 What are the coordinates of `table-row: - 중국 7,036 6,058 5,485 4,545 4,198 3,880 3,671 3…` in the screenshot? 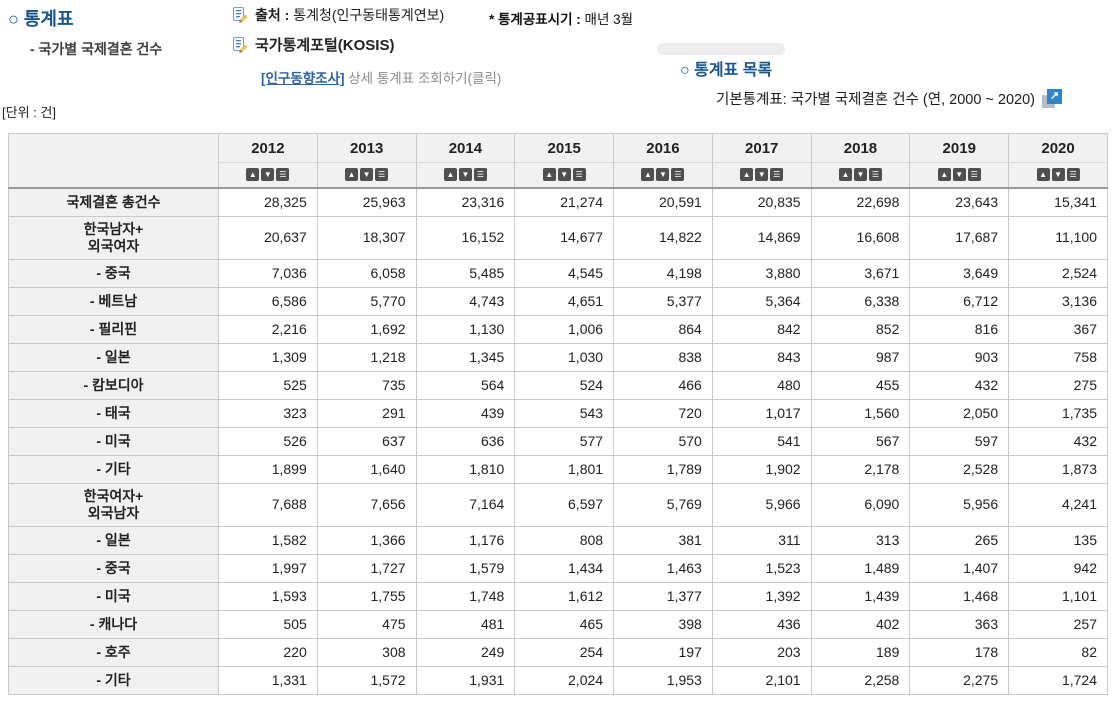 It's located at (558, 273).